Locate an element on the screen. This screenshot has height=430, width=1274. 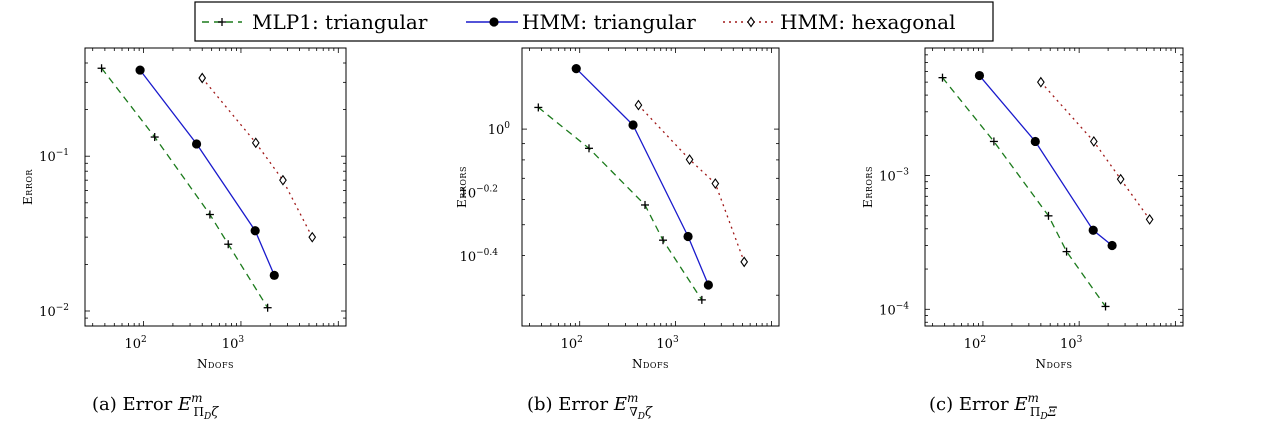
y-tick-label: 10−0.4 is located at coordinates (479, 256).